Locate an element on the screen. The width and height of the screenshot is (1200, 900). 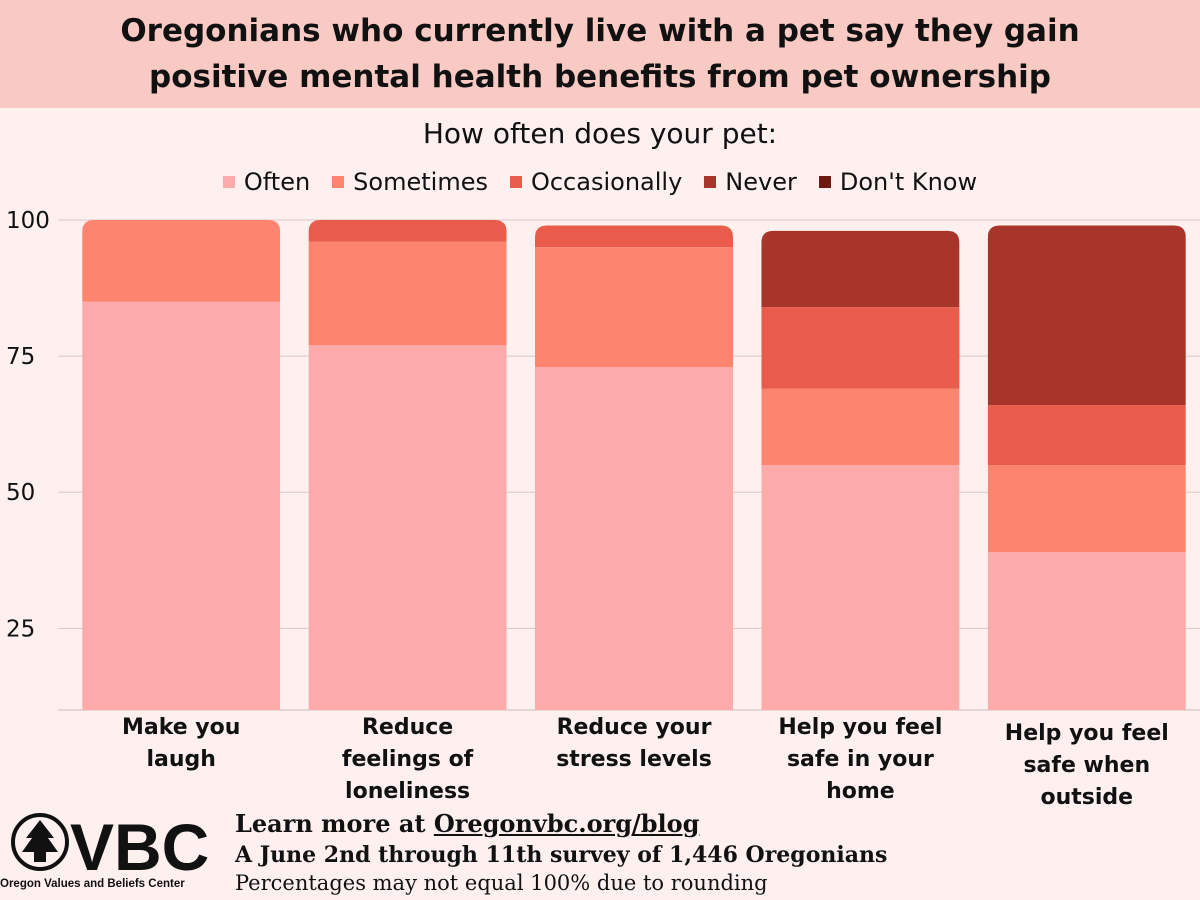
legend-item: Often is located at coordinates (266, 182).